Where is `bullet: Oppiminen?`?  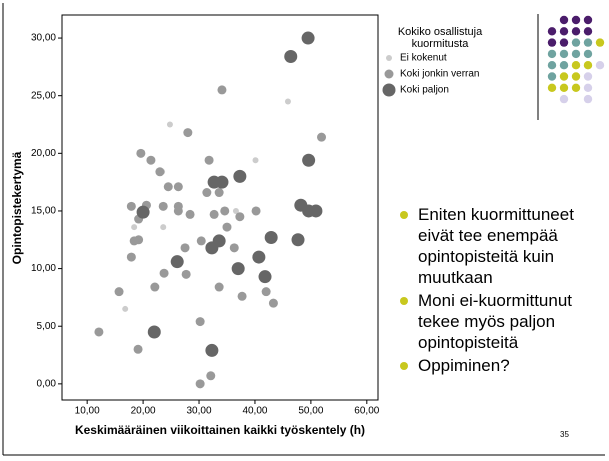 bullet: Oppiminen? is located at coordinates (500, 365).